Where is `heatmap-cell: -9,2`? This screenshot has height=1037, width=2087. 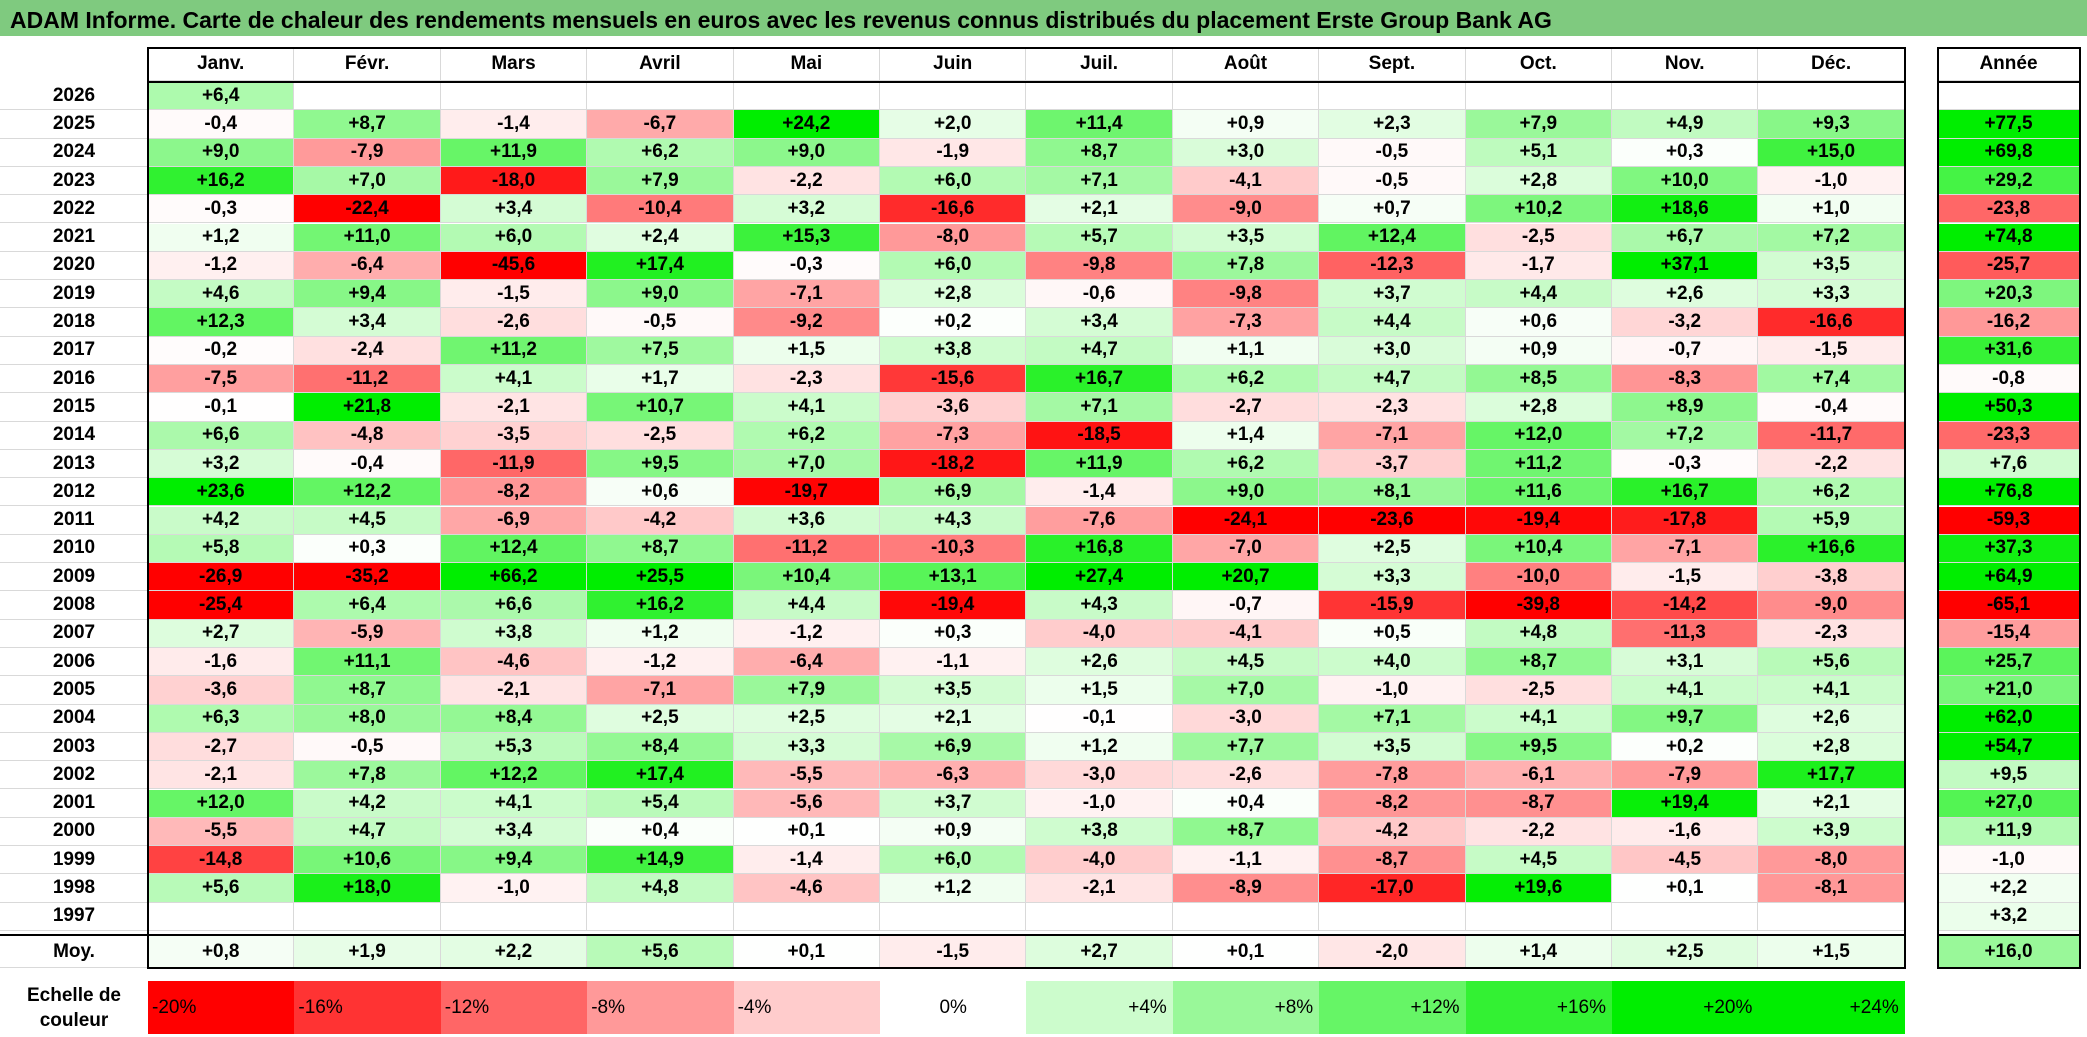 heatmap-cell: -9,2 is located at coordinates (806, 322).